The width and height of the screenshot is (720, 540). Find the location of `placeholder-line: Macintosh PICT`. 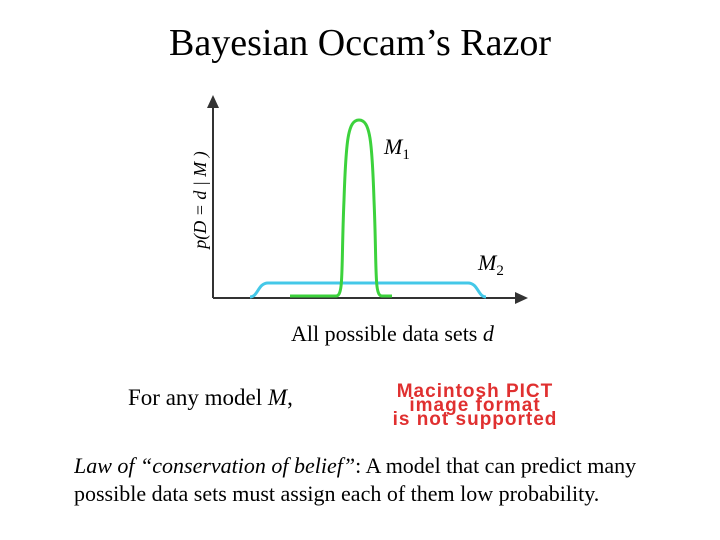

placeholder-line: Macintosh PICT is located at coordinates (475, 391).